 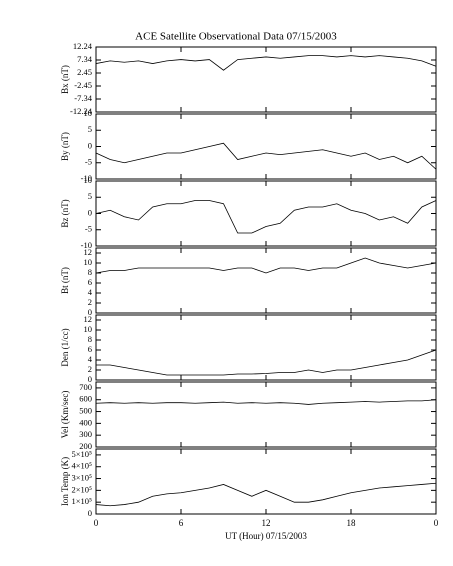 What do you see at coordinates (65, 415) in the screenshot?
I see `y-axis-label: Vel (Km/sec)` at bounding box center [65, 415].